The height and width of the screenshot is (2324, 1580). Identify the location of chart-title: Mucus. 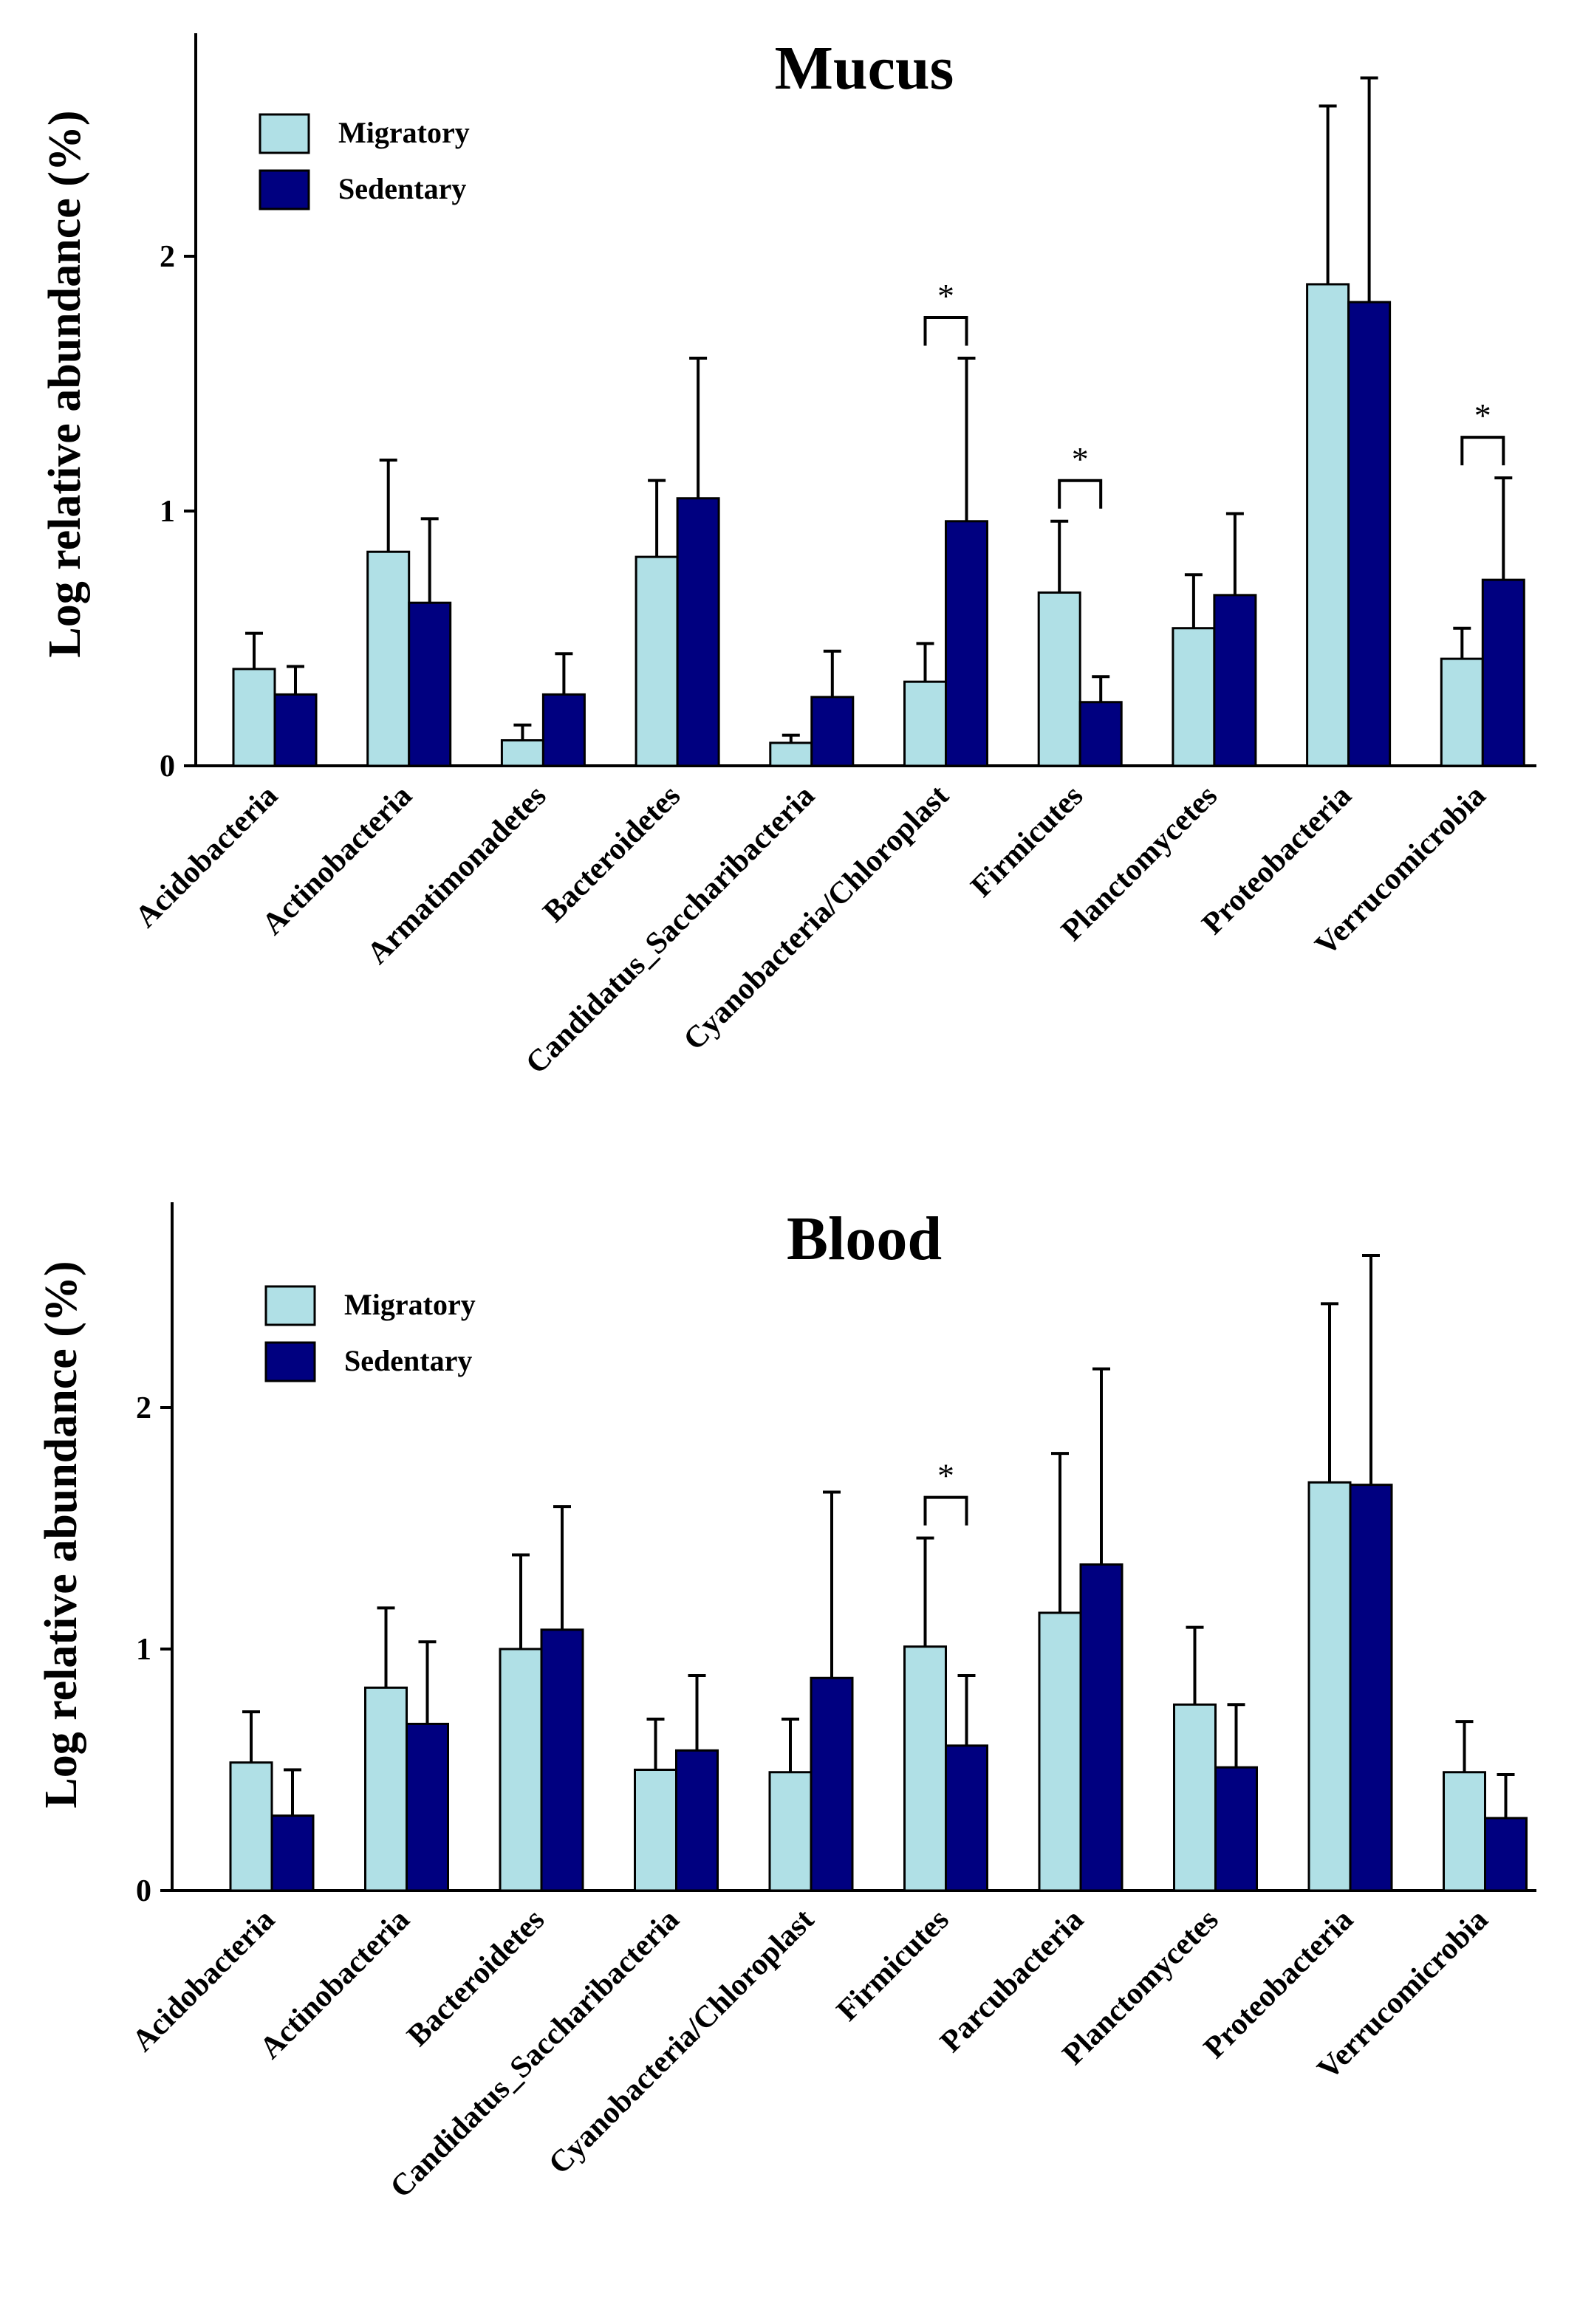
(865, 68).